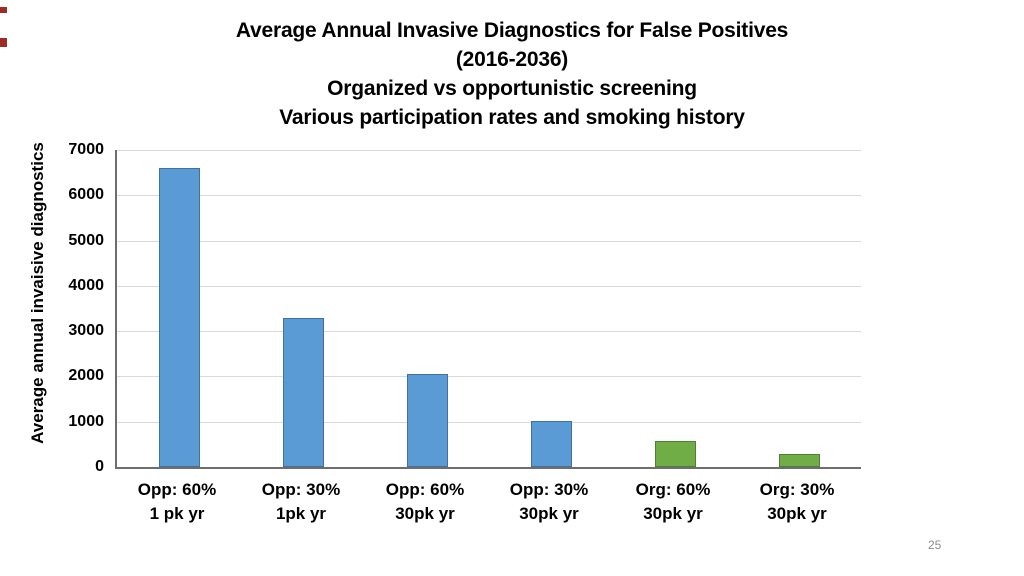 Image resolution: width=1024 pixels, height=576 pixels. I want to click on x-category-label: Org: 30% 30pk yr, so click(797, 501).